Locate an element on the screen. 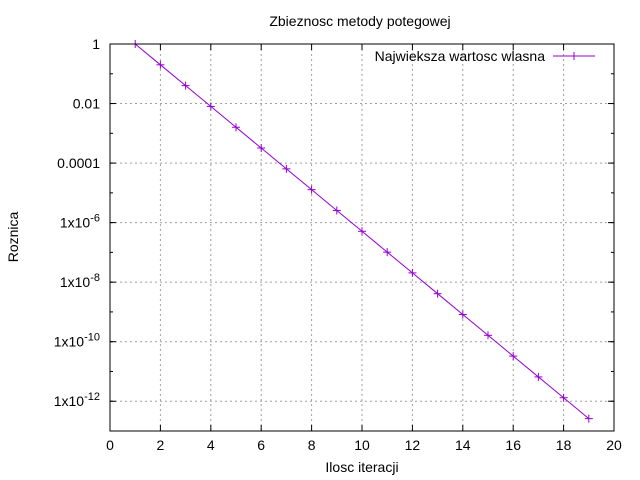 Image resolution: width=640 pixels, height=480 pixels. y-tick-label: 0.01 is located at coordinates (86, 104).